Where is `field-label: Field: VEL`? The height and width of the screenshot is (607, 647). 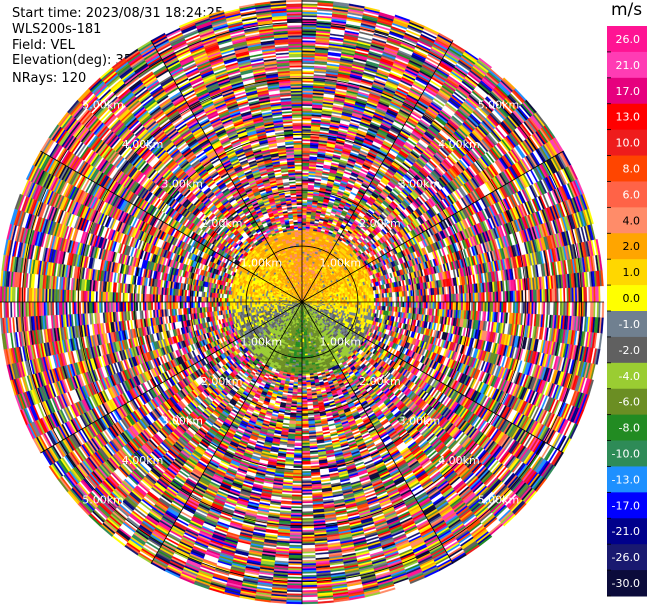 field-label: Field: VEL is located at coordinates (43, 45).